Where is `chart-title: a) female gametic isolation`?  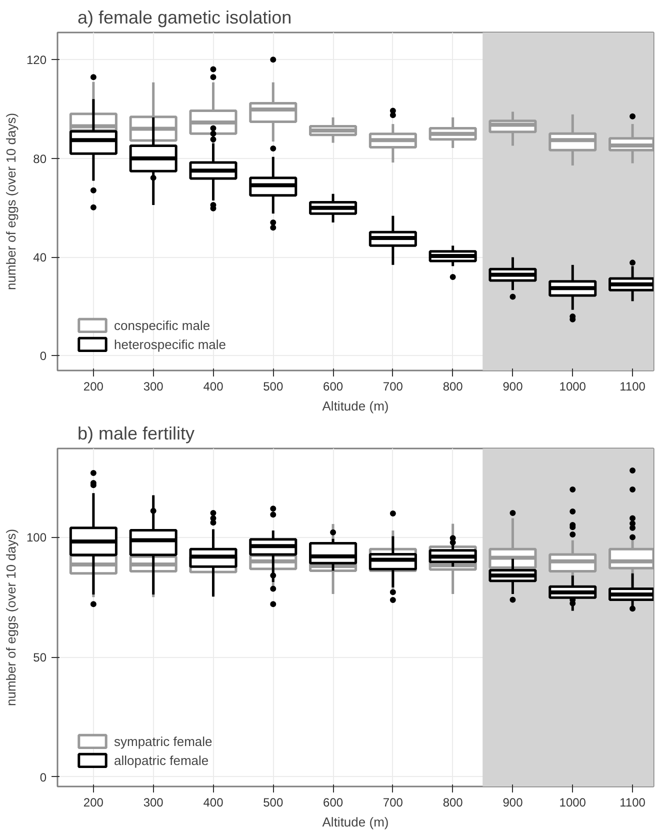
chart-title: a) female gametic isolation is located at coordinates (185, 18).